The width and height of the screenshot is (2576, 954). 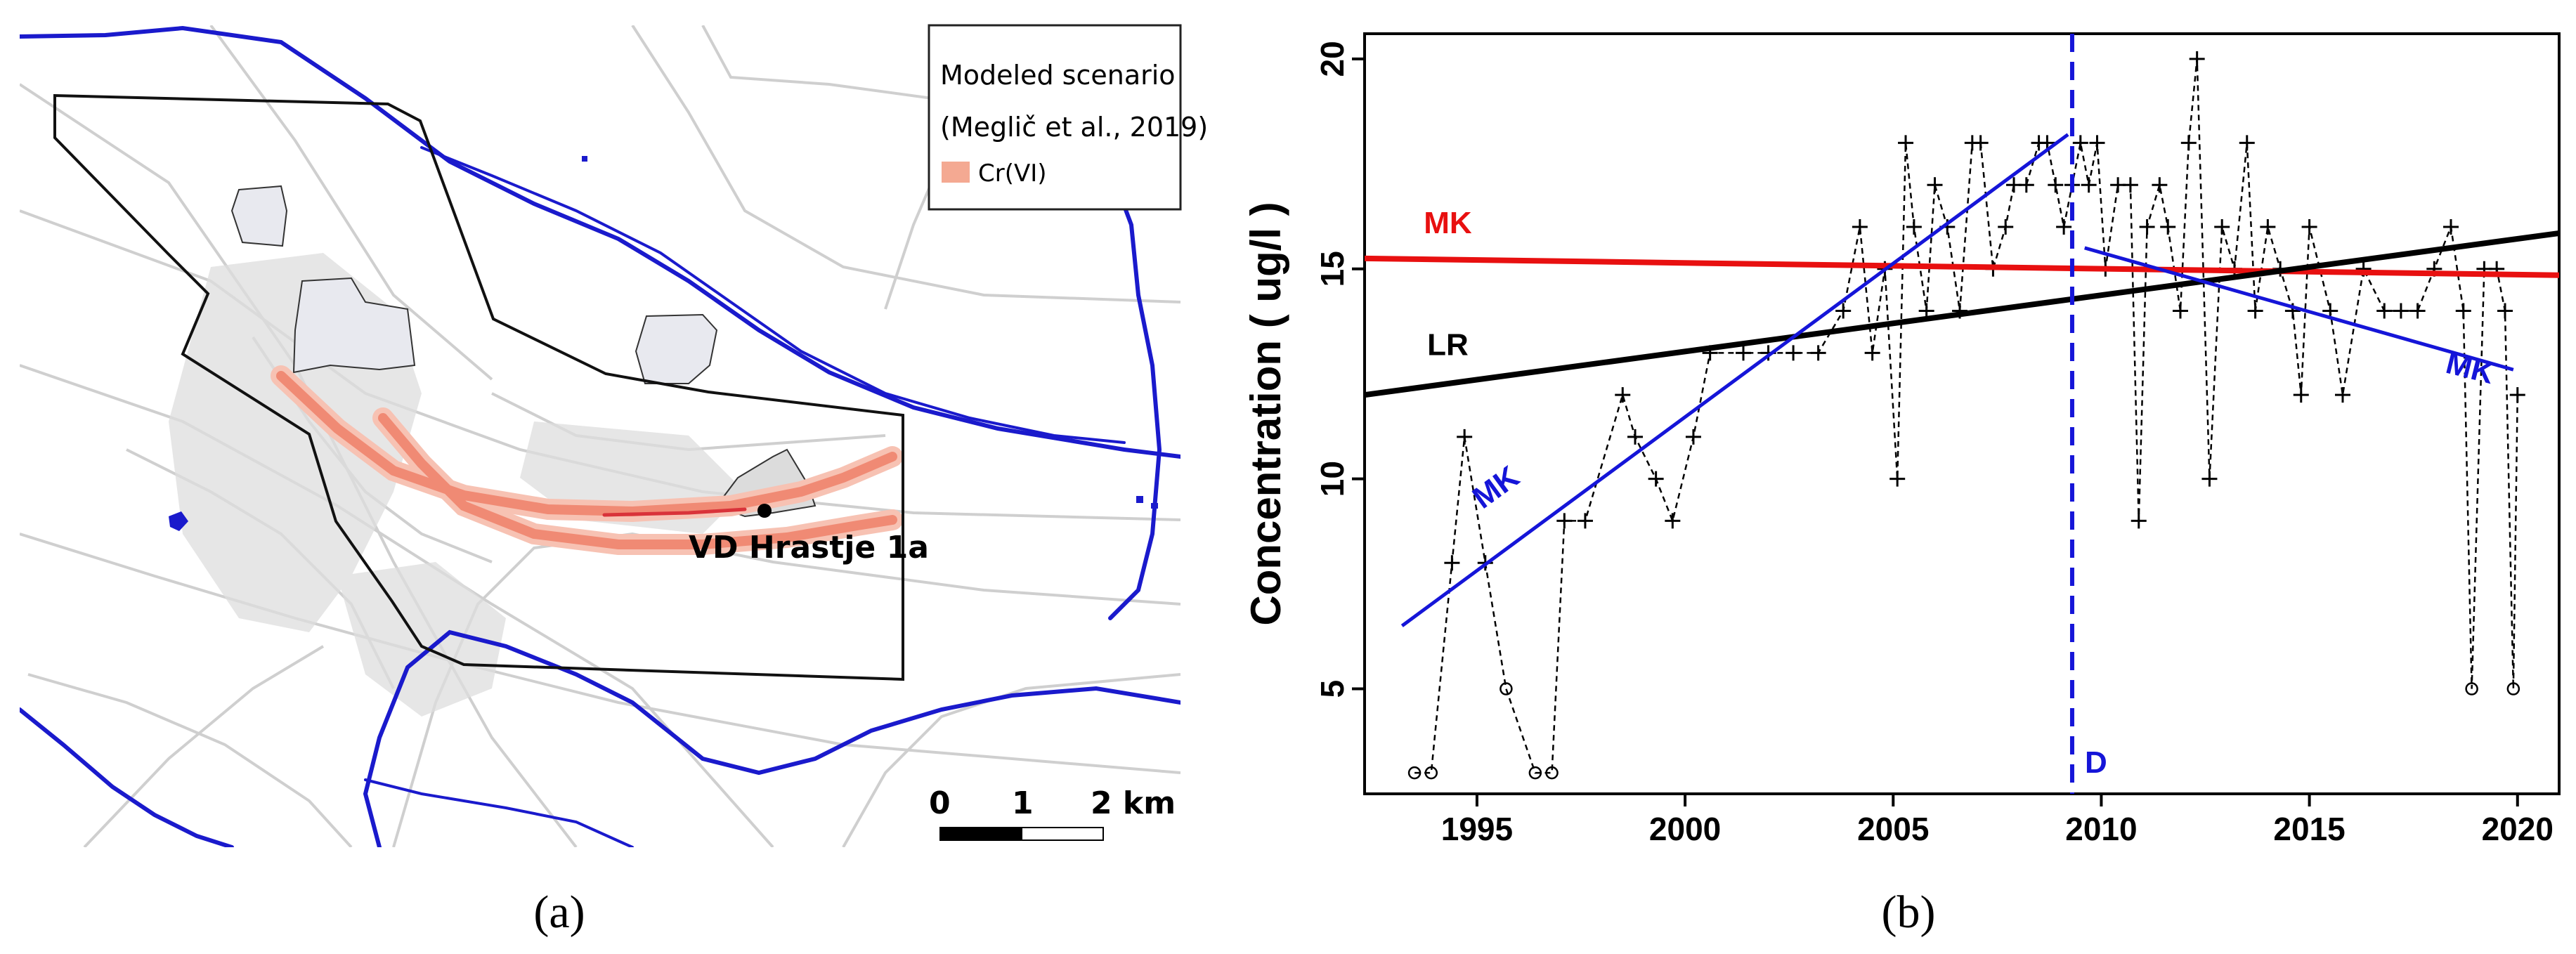 What do you see at coordinates (980, 834) in the screenshot?
I see `scale-segment-black` at bounding box center [980, 834].